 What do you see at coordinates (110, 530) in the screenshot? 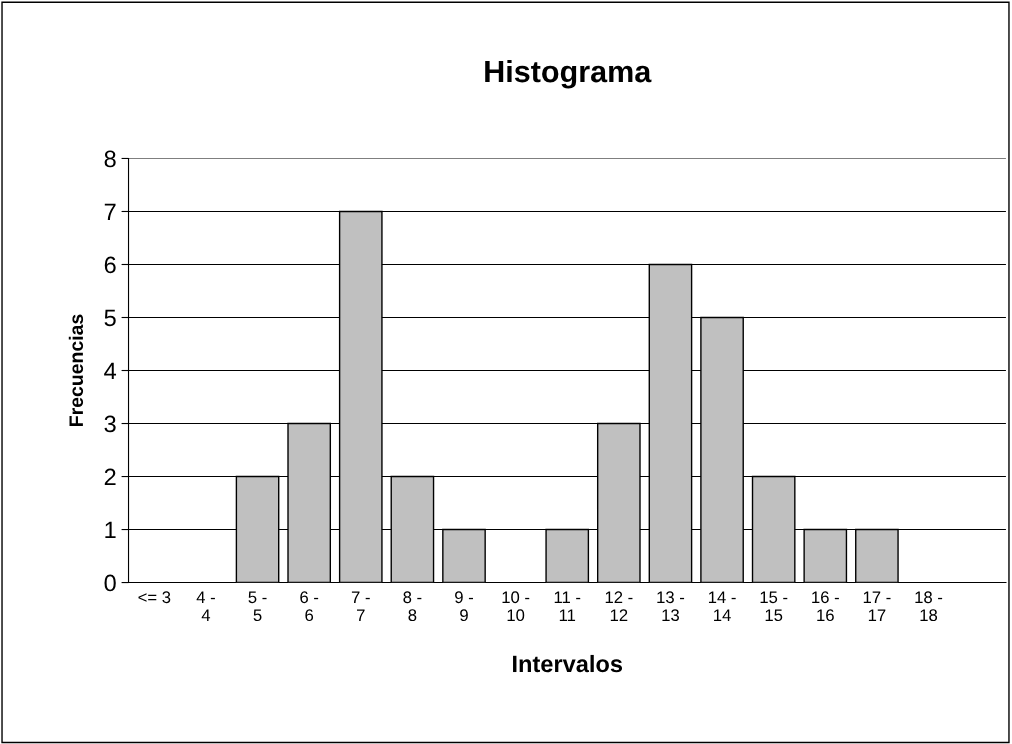
I see `y-tick-label: 1` at bounding box center [110, 530].